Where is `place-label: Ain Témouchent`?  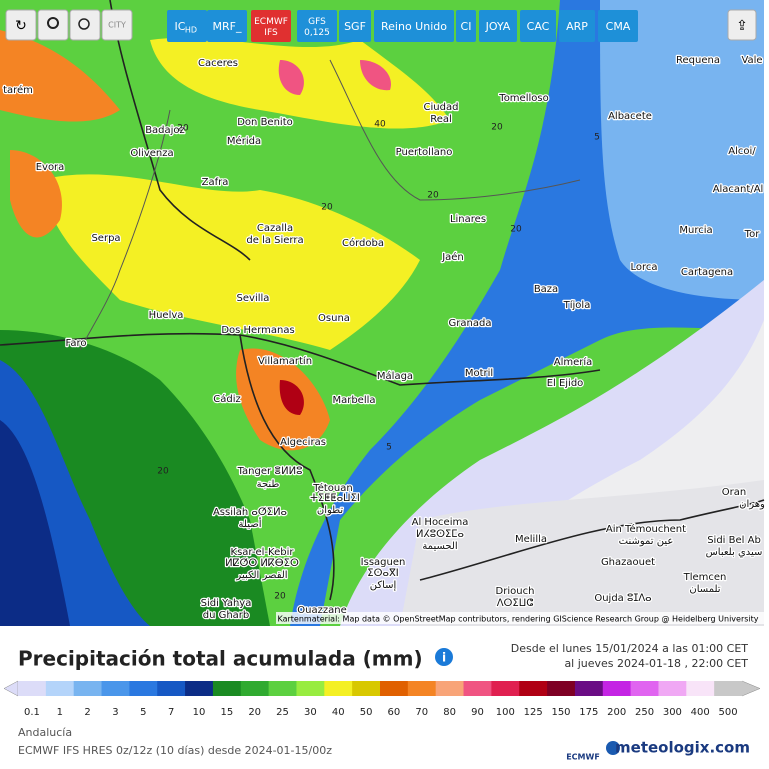
place-label: Ain Témouchent is located at coordinates (646, 529).